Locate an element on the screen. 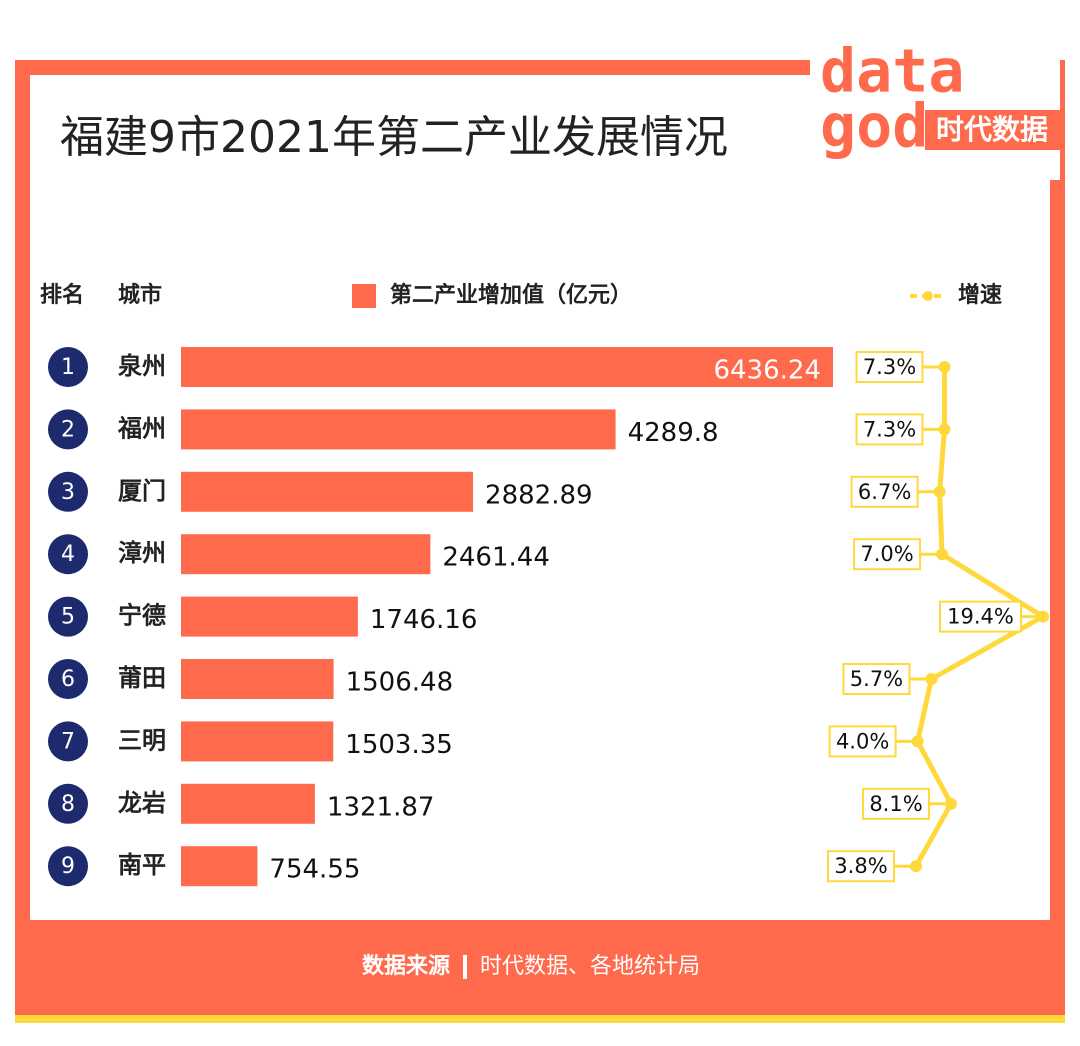  growth-label: 6.7% is located at coordinates (884, 492).